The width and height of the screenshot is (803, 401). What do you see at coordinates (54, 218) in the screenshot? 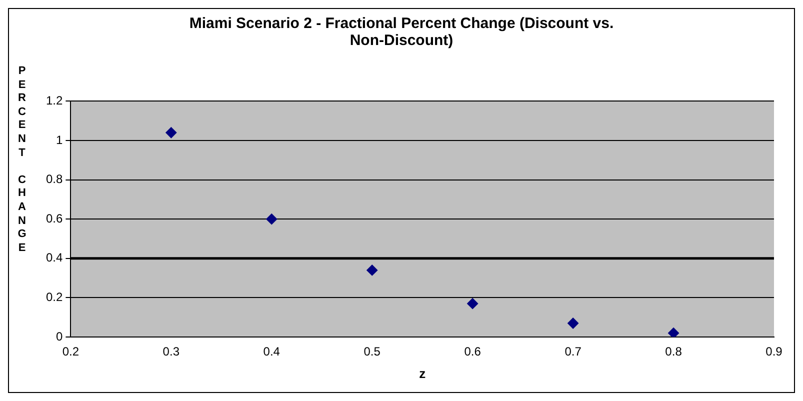
I see `y-tick-label: 0.6` at bounding box center [54, 218].